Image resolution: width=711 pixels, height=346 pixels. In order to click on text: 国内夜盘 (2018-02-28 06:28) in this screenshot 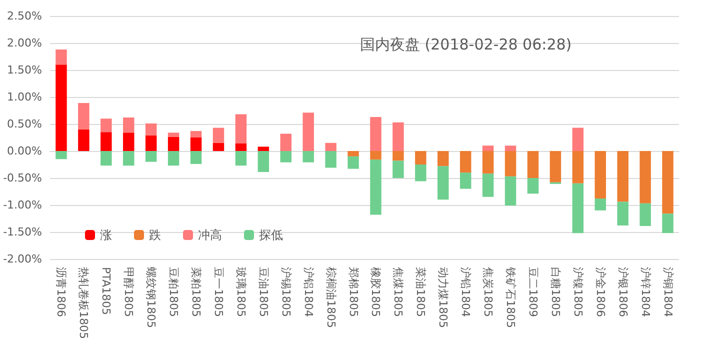, I will do `click(466, 45)`.